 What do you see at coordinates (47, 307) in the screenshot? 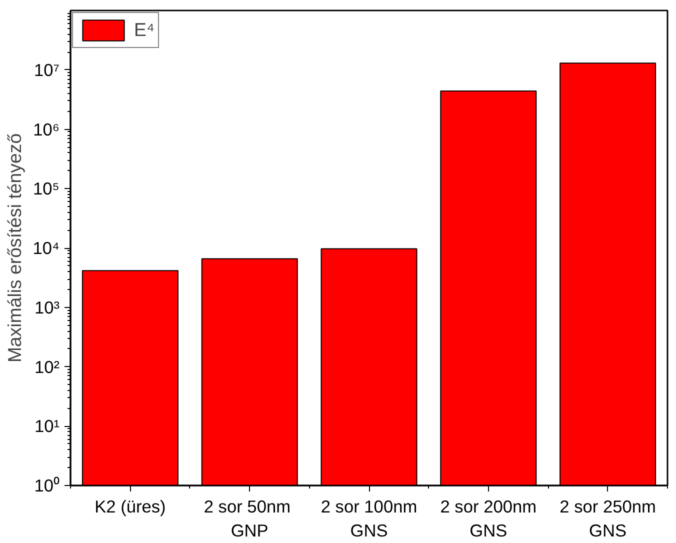
I see `y-tick-label: 10³` at bounding box center [47, 307].